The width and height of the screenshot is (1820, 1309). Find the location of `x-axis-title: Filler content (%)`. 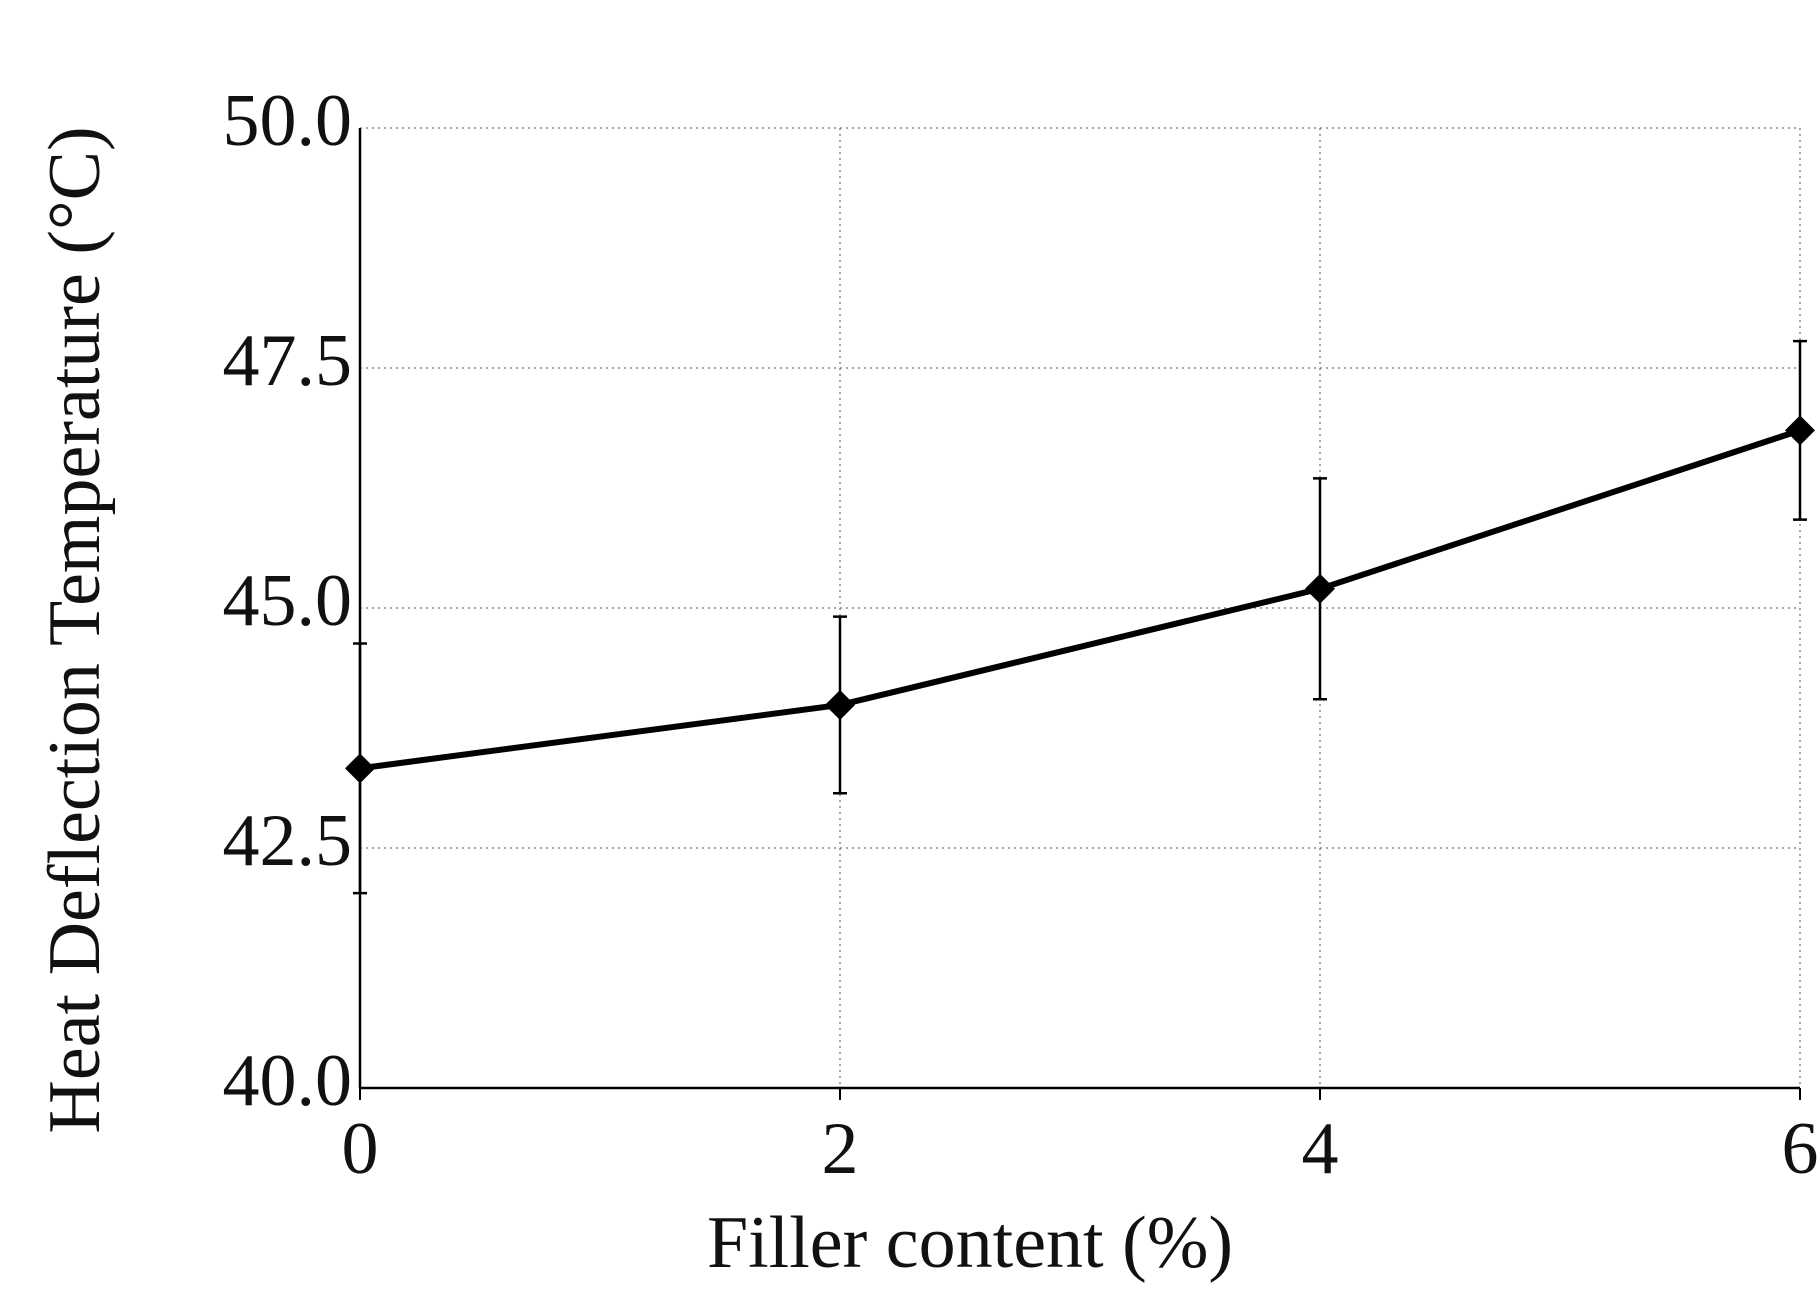

x-axis-title: Filler content (%) is located at coordinates (970, 1243).